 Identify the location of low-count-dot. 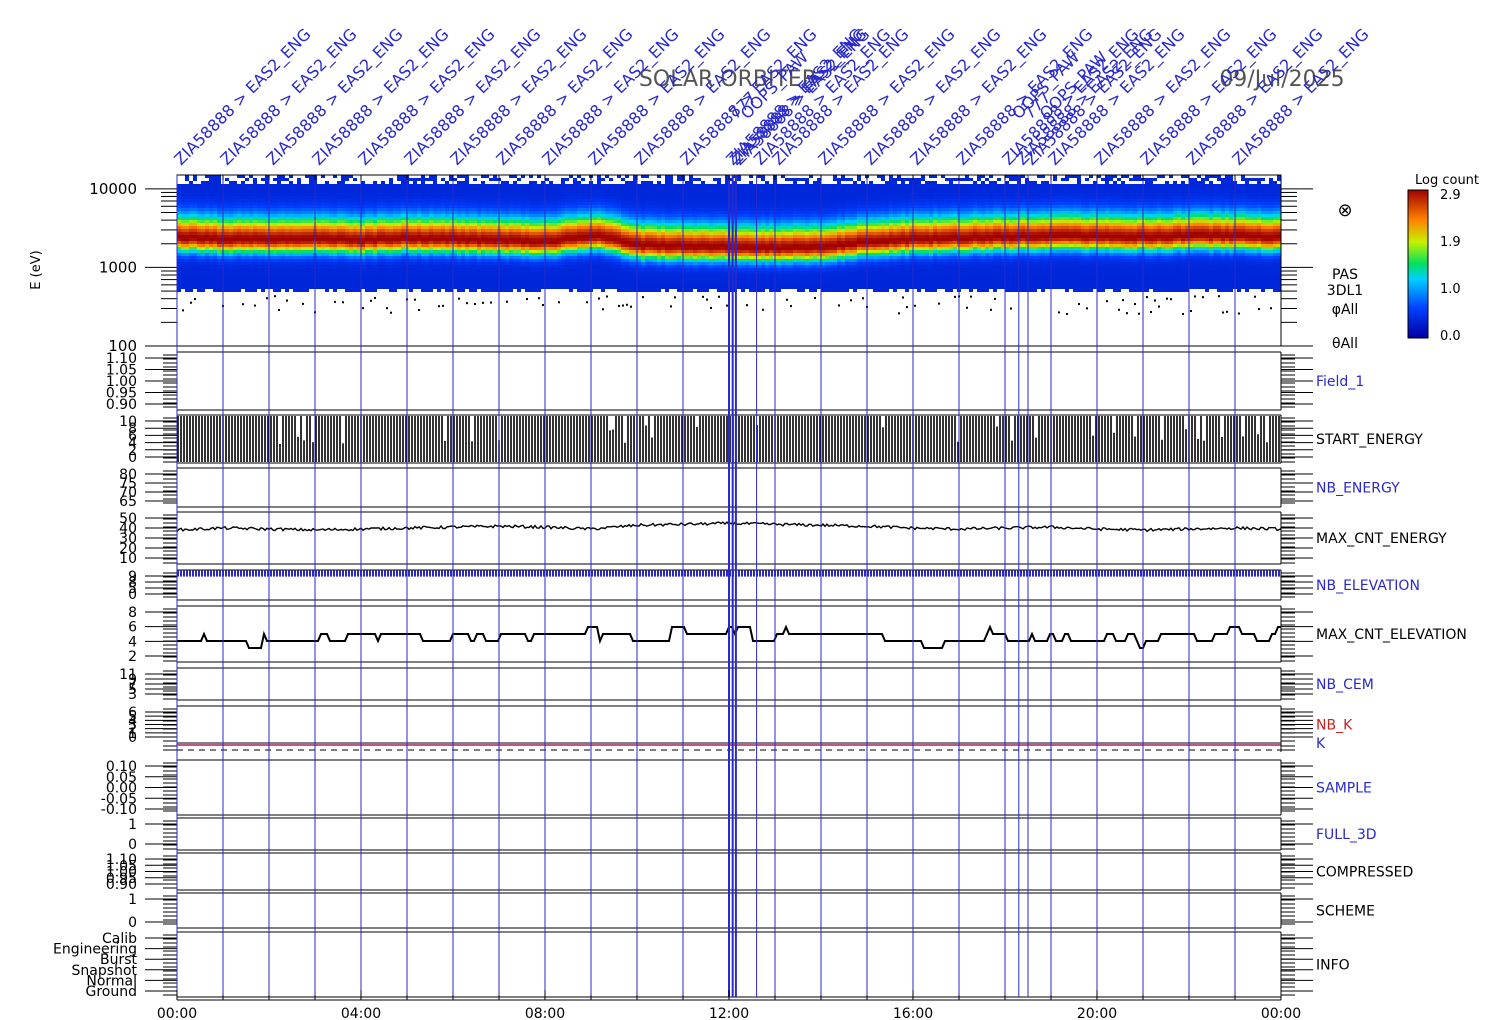
(243, 304).